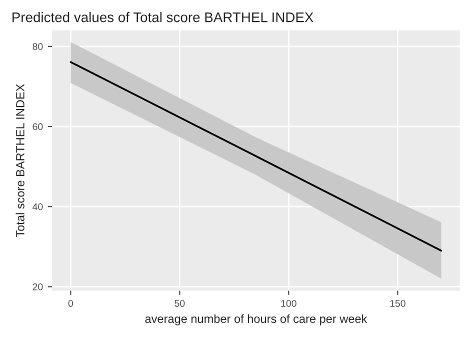 The height and width of the screenshot is (338, 474). Describe the element at coordinates (37, 206) in the screenshot. I see `y-tick-label: 40` at that location.